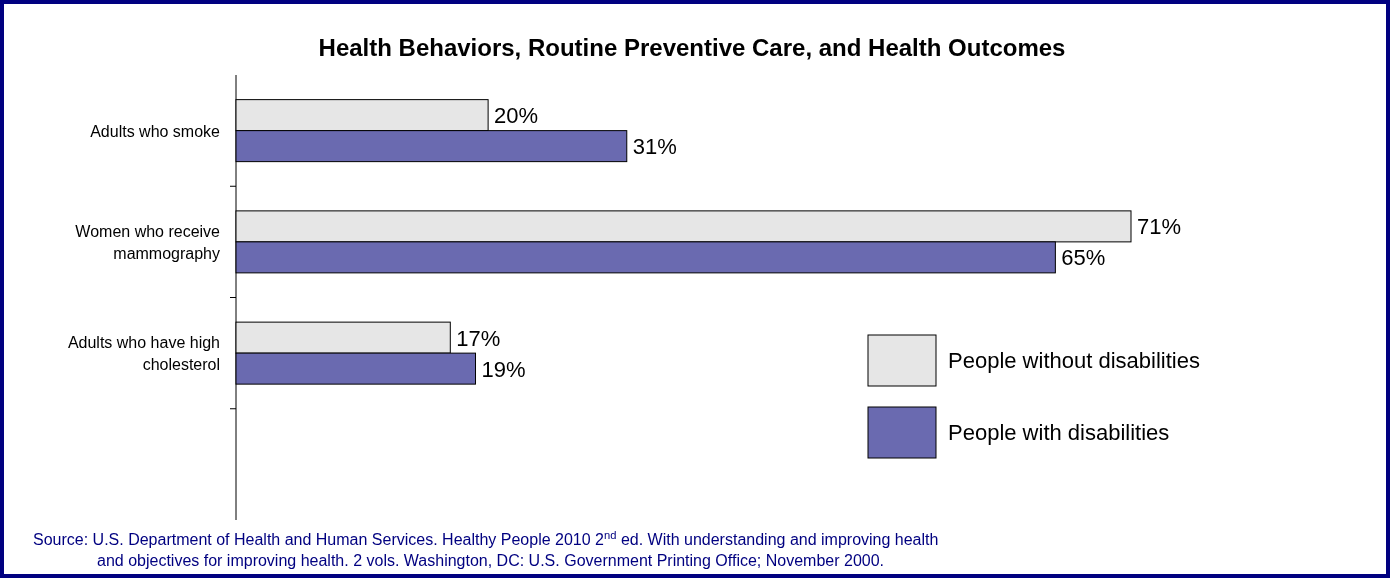  What do you see at coordinates (155, 131) in the screenshot?
I see `y-tick-label: Adults who smoke` at bounding box center [155, 131].